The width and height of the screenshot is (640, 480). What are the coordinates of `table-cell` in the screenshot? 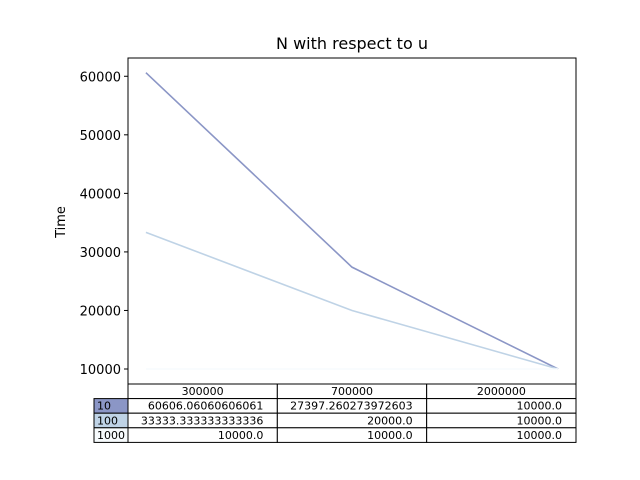 It's located at (501, 435).